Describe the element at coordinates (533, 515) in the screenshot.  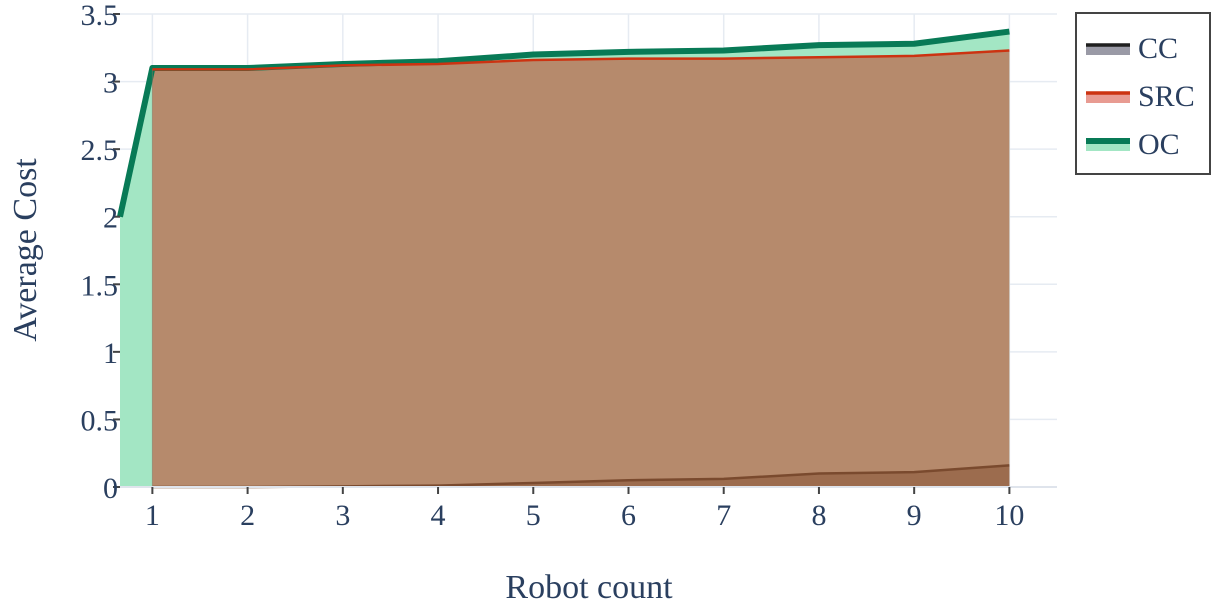
I see `x-tick-label: 5` at that location.